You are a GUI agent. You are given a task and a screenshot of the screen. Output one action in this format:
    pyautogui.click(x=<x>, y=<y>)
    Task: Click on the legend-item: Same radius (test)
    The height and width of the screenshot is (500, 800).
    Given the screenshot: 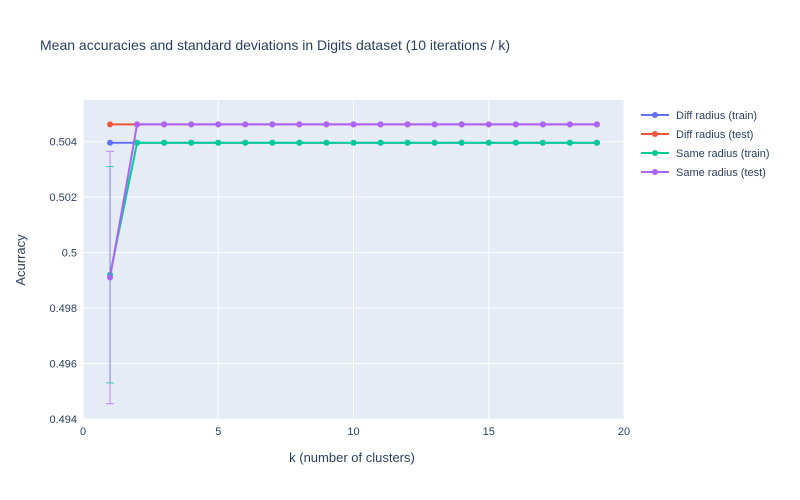 What is the action you would take?
    pyautogui.click(x=703, y=173)
    